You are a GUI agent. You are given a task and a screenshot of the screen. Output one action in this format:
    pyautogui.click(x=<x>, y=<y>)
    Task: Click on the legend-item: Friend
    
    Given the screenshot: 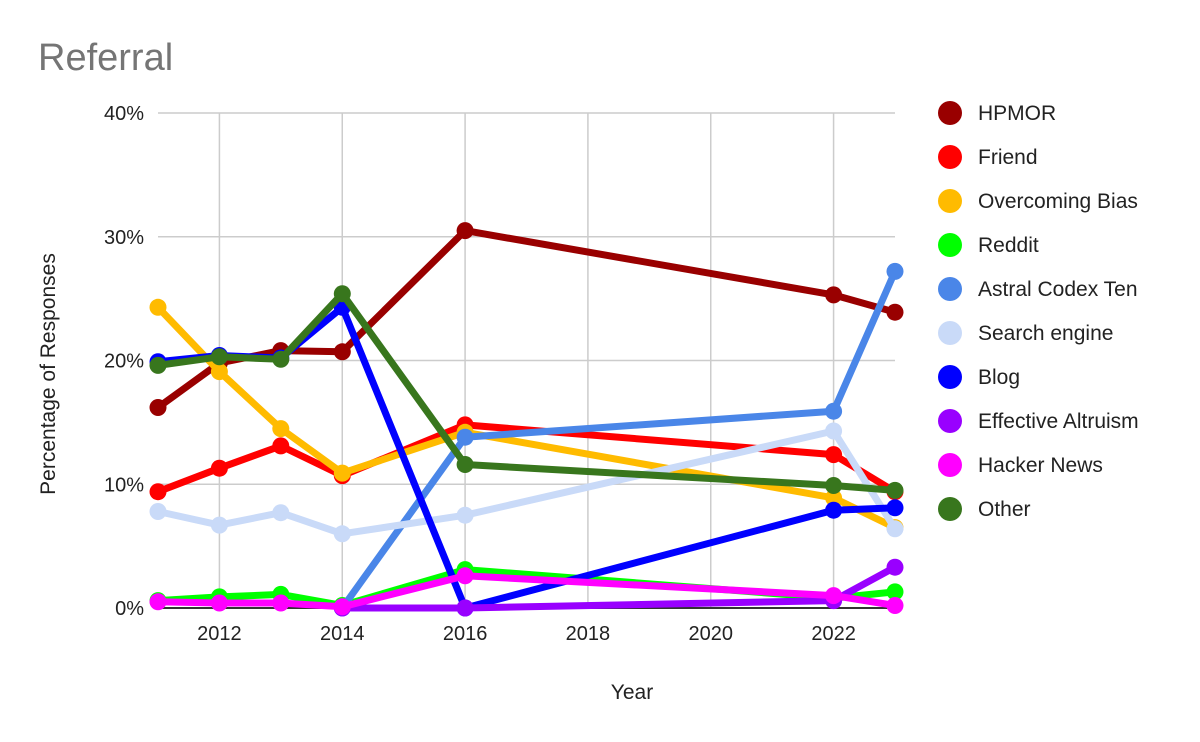 What is the action you would take?
    pyautogui.click(x=988, y=157)
    